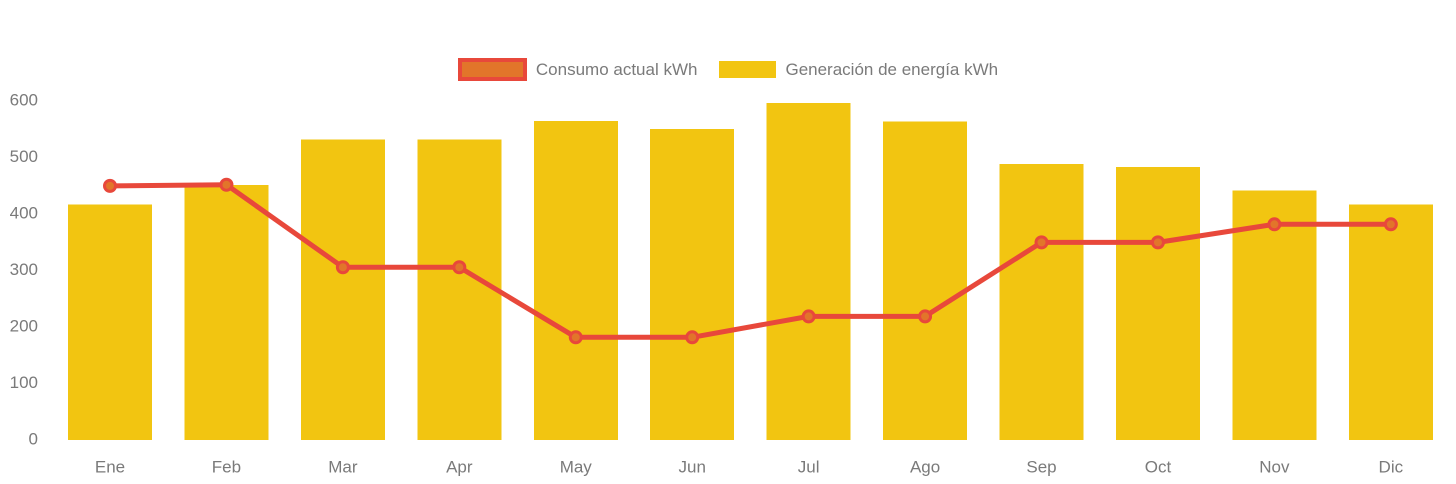  I want to click on line-point-feb, so click(226, 184).